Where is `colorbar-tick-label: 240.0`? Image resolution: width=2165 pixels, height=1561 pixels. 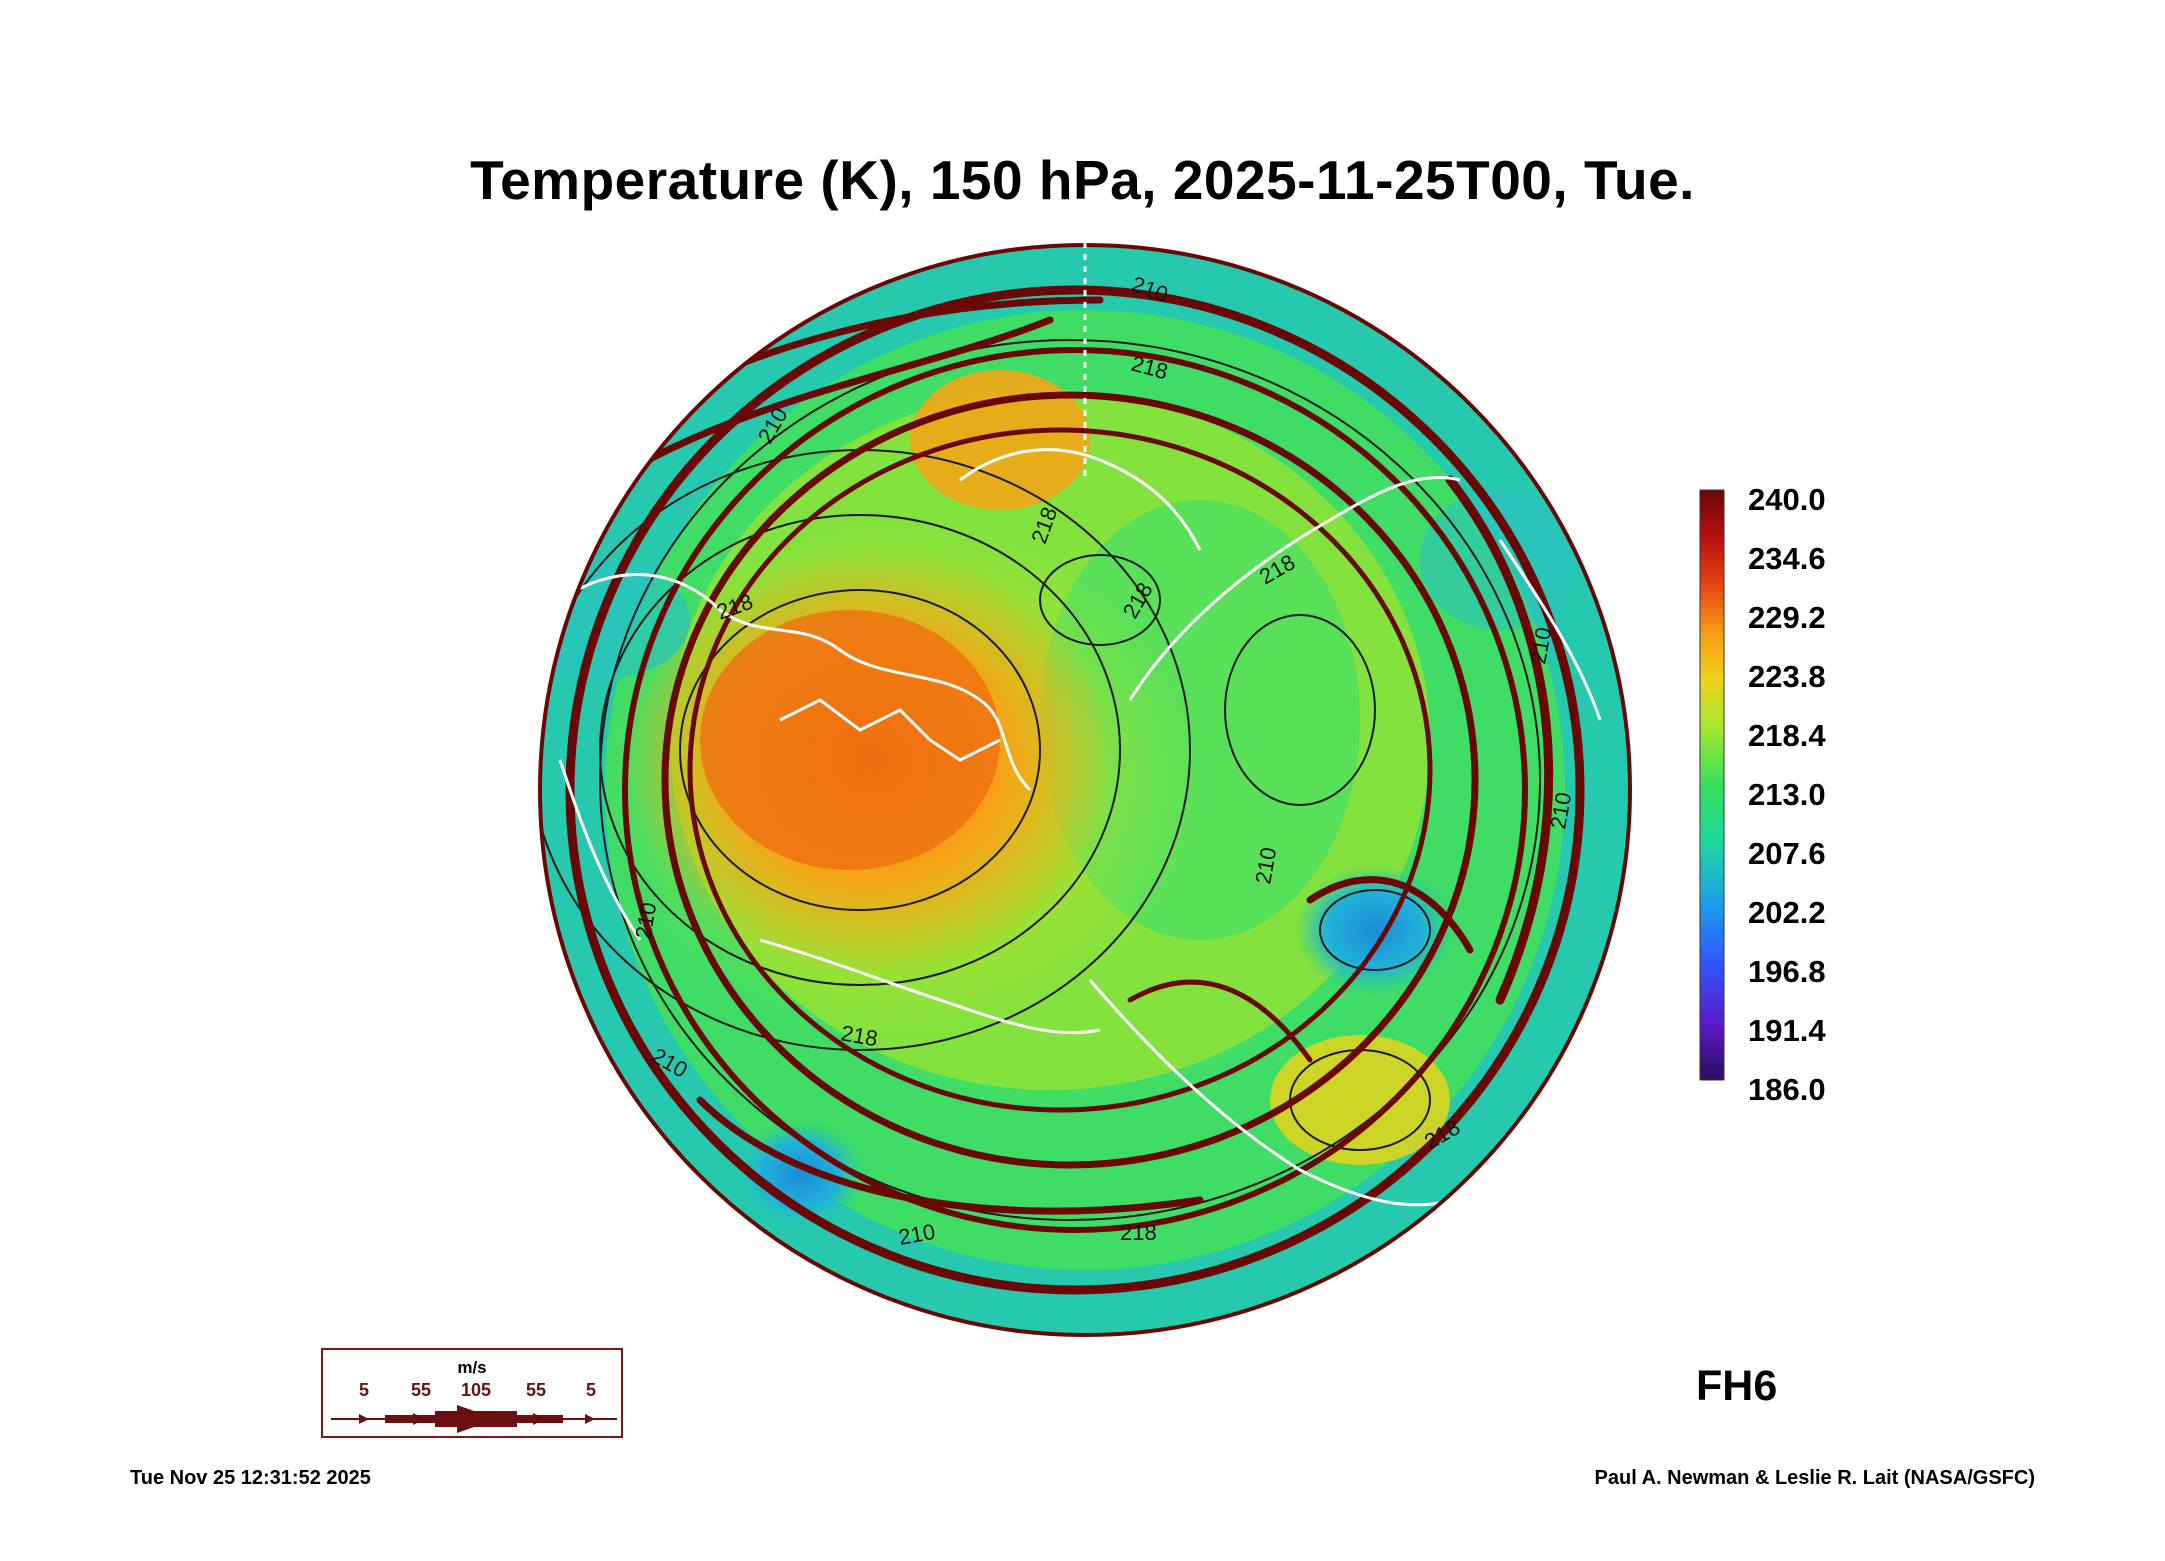
colorbar-tick-label: 240.0 is located at coordinates (1787, 499).